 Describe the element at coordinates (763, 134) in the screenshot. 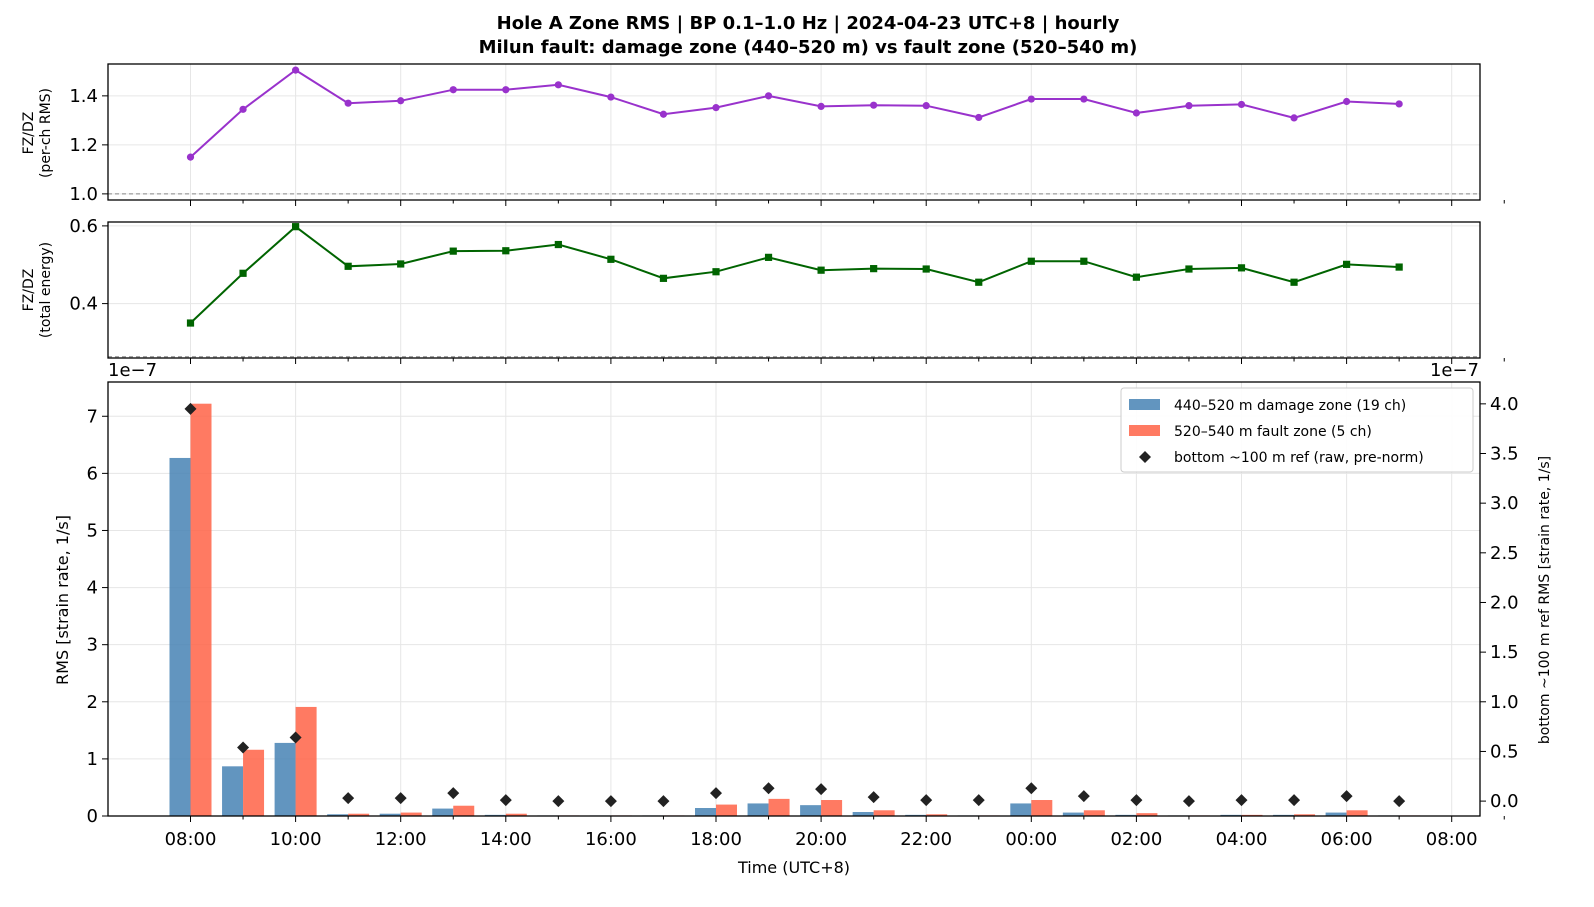

I see `panel-ratio-rms: 1.0 1.2 1.4 FZ/DZ (per-ch RMS)` at that location.